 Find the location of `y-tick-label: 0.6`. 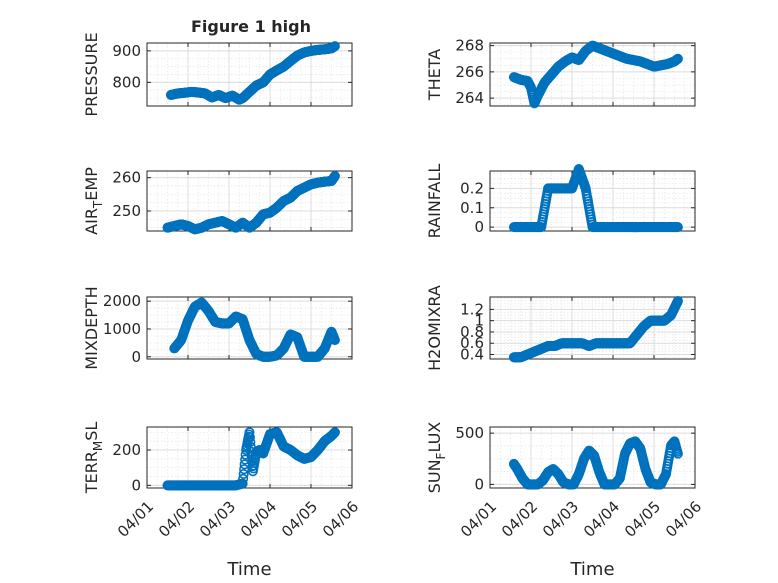

y-tick-label: 0.6 is located at coordinates (472, 343).